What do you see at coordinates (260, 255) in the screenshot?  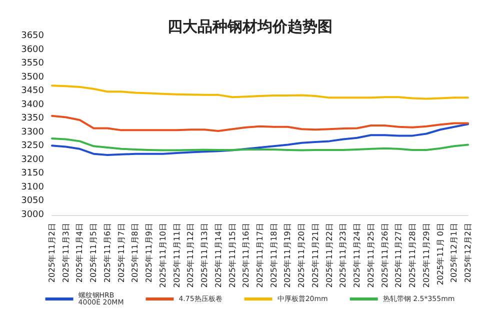 I see `x-tick-label: 2025年11月17日` at bounding box center [260, 255].